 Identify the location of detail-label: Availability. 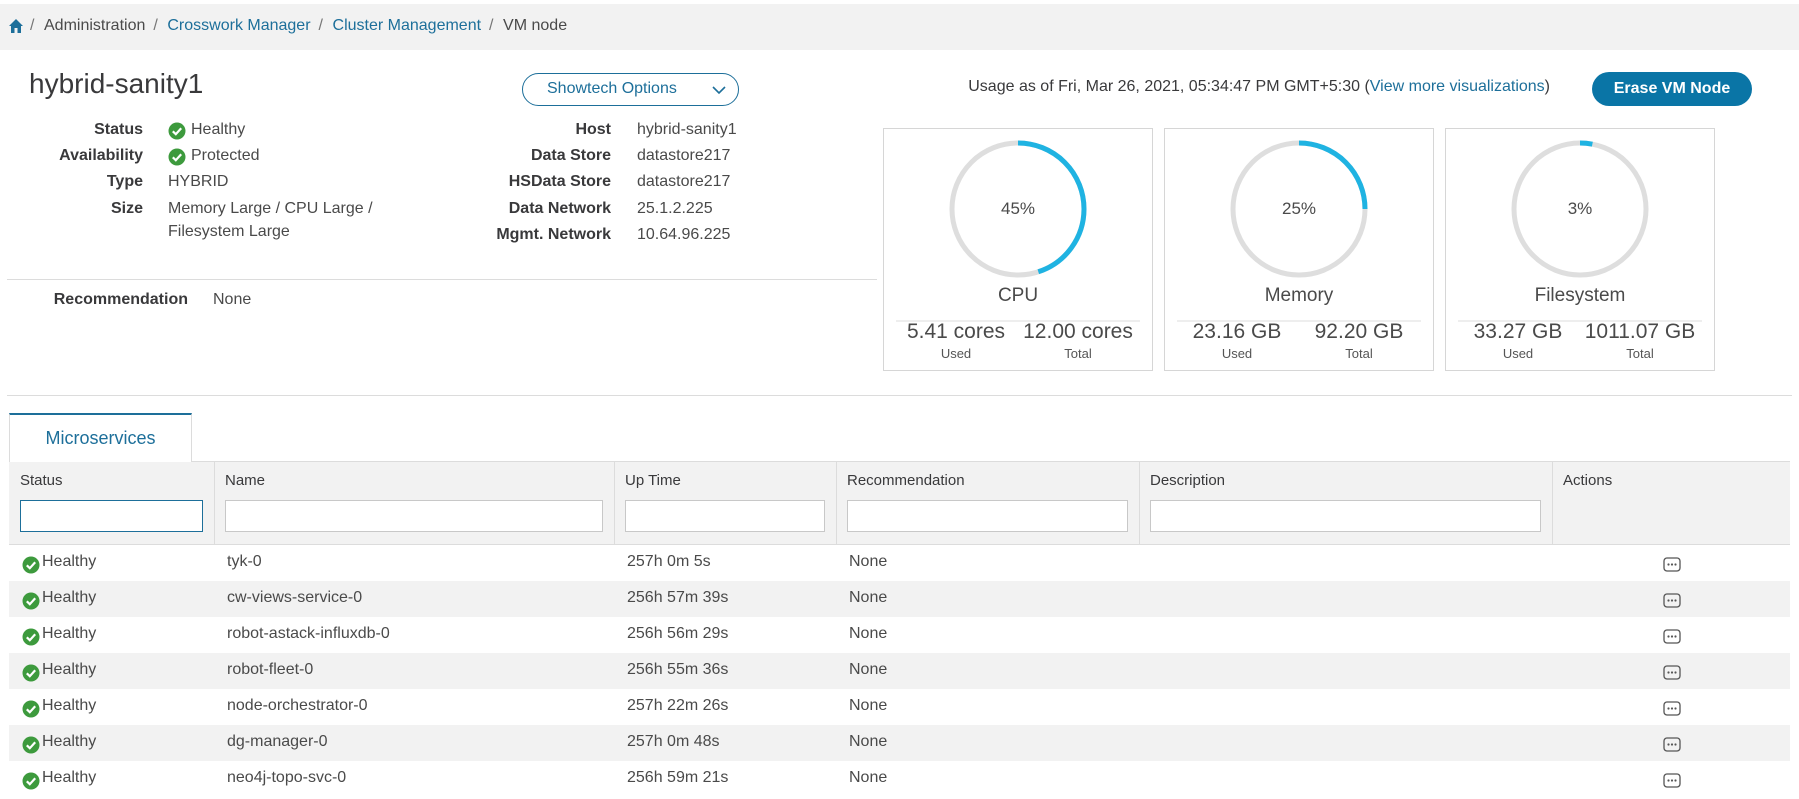
(101, 155).